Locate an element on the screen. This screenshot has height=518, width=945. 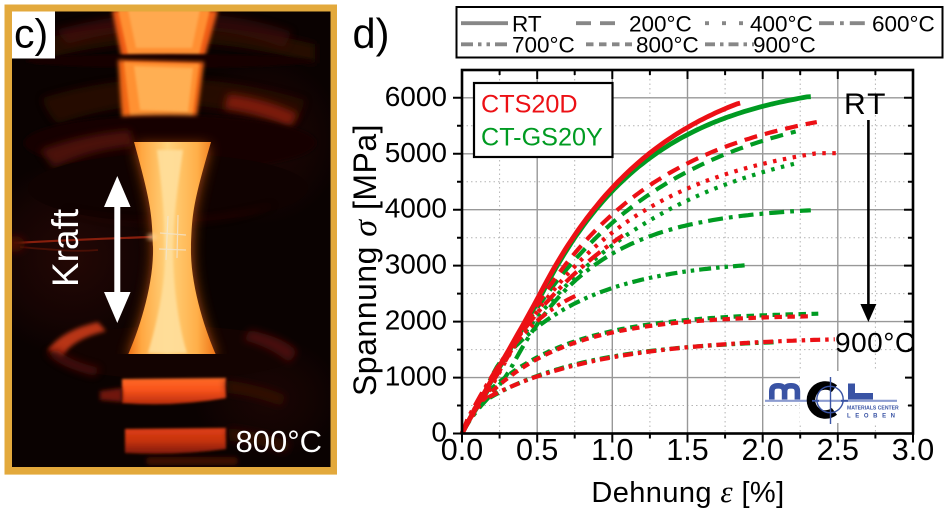
svg-text: 3000 is located at coordinates (416, 264).